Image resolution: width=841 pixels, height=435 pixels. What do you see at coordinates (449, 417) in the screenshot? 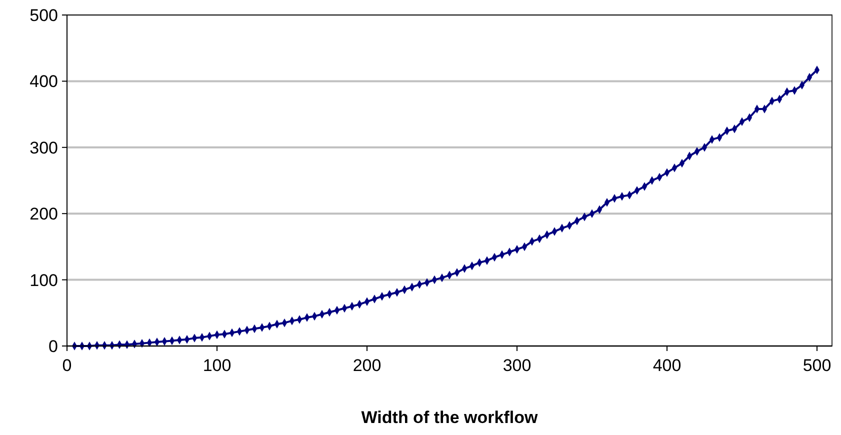
I see `x-axis-title: Width of the workflow` at bounding box center [449, 417].